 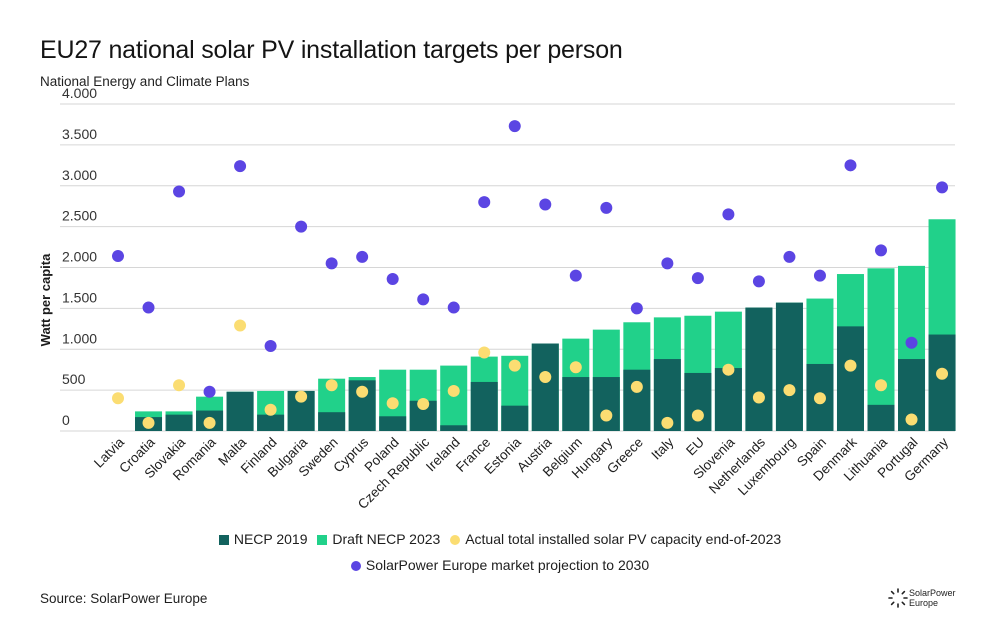 What do you see at coordinates (74, 379) in the screenshot?
I see `y-tick-label-500: 500` at bounding box center [74, 379].